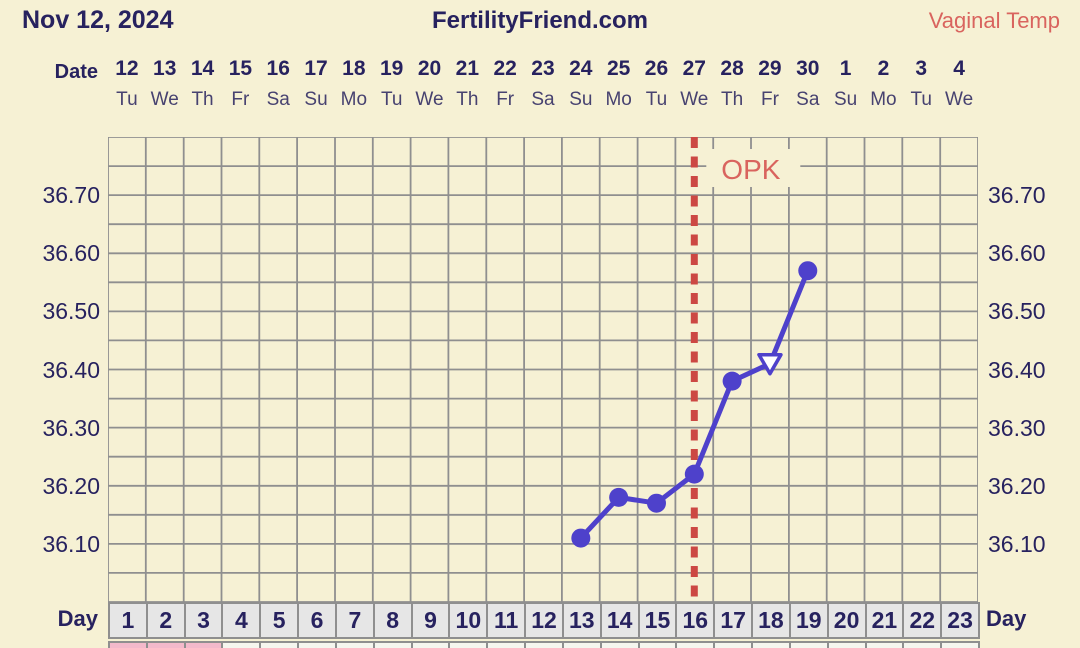  What do you see at coordinates (505, 68) in the screenshot?
I see `date-label: 22` at bounding box center [505, 68].